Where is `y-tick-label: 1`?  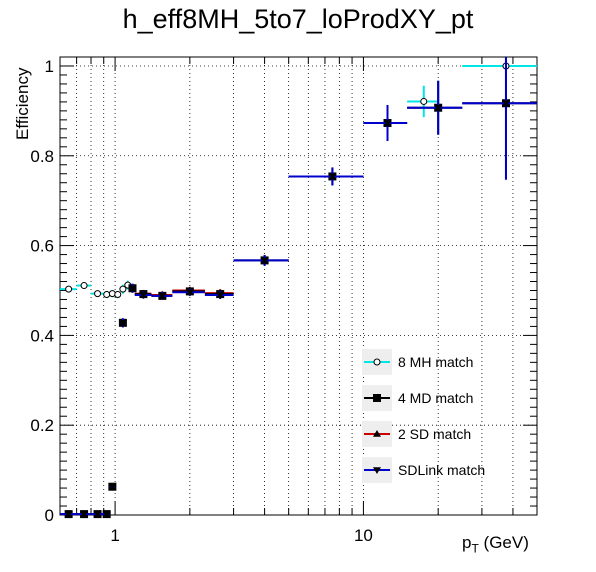 y-tick-label: 1 is located at coordinates (49, 66).